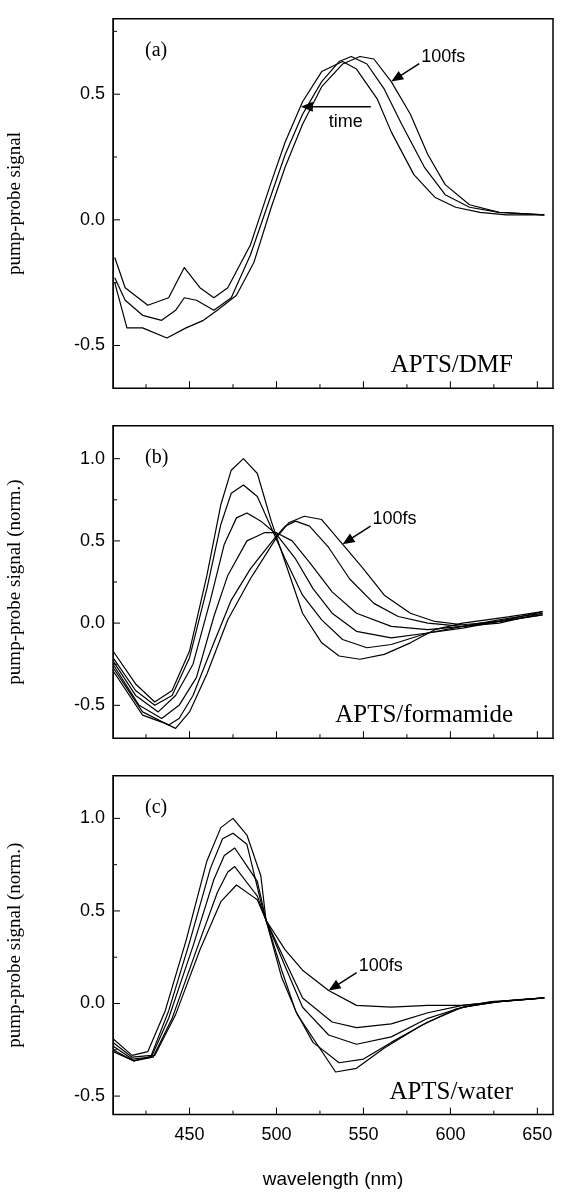  What do you see at coordinates (156, 807) in the screenshot?
I see `annotation: (c)` at bounding box center [156, 807].